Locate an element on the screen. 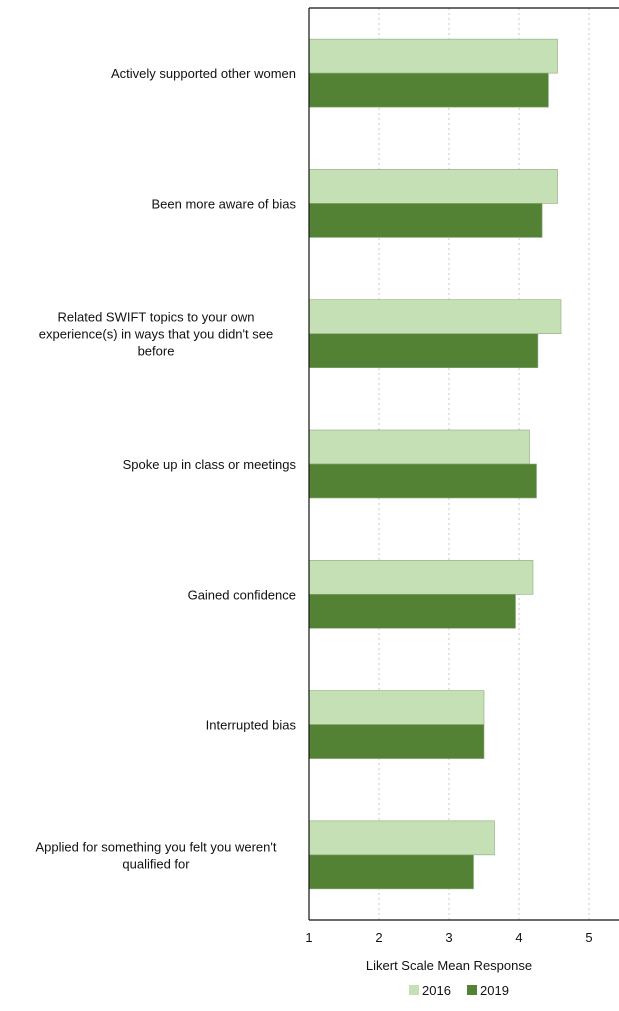  x-tick-label: 5 is located at coordinates (588, 937).